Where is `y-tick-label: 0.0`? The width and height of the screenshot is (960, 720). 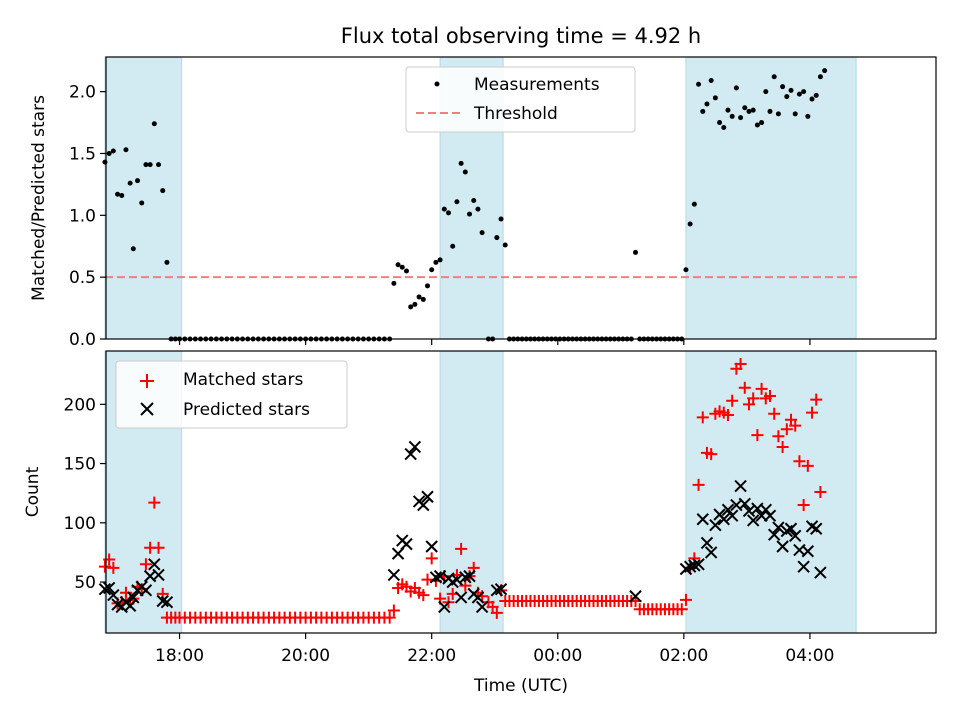
y-tick-label: 0.0 is located at coordinates (82, 340).